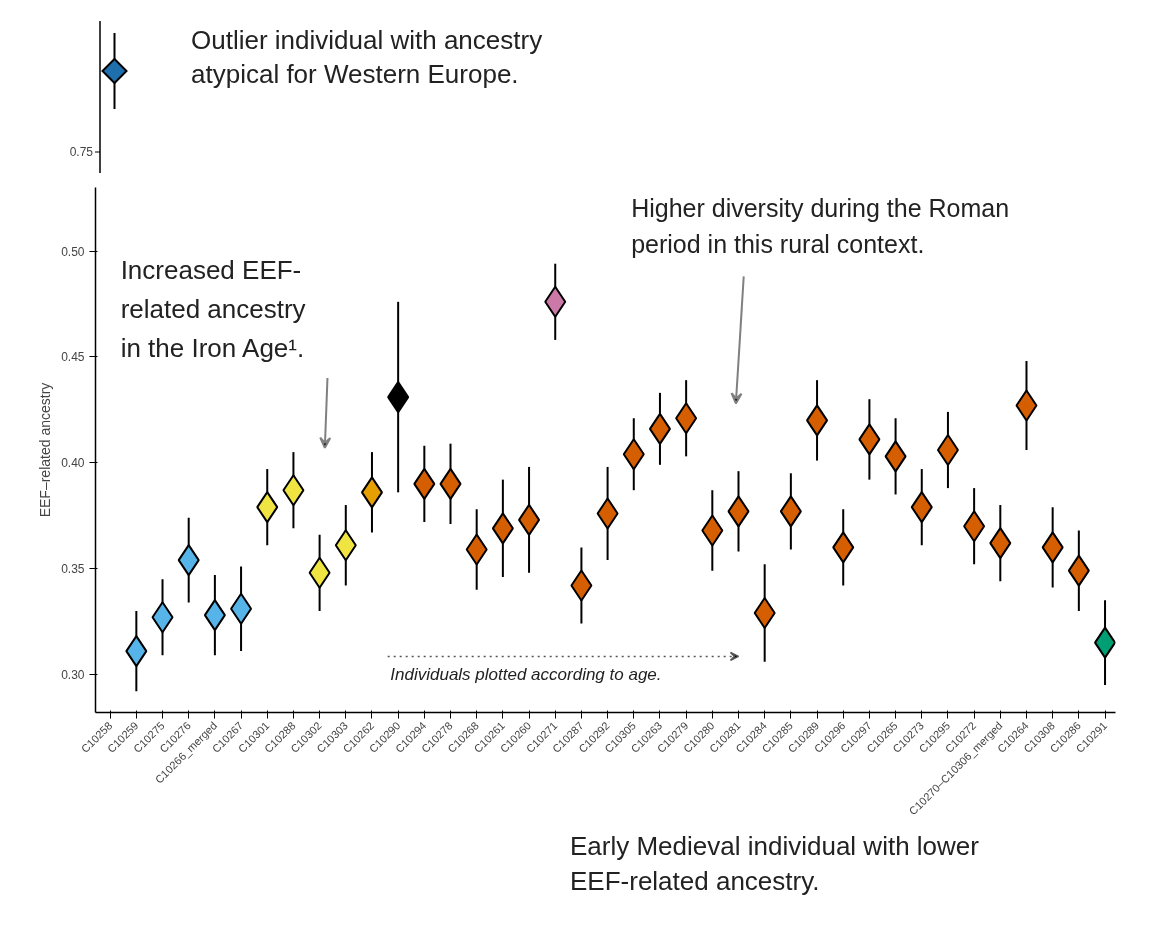  I want to click on annotation: Increased EEF- related ancestry in the Iron Age¹., so click(213, 309).